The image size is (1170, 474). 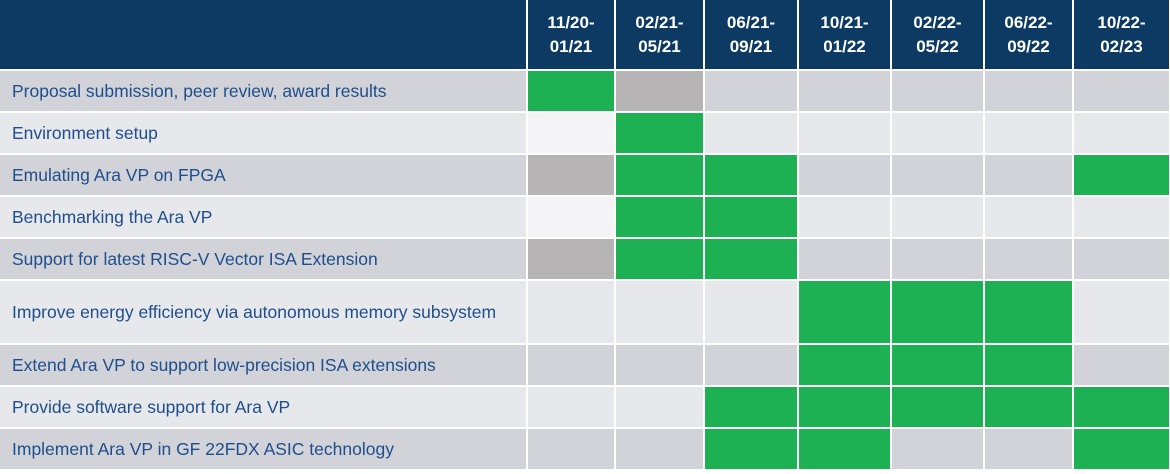 I want to click on period-header: 02/21- 05/21, so click(x=660, y=35).